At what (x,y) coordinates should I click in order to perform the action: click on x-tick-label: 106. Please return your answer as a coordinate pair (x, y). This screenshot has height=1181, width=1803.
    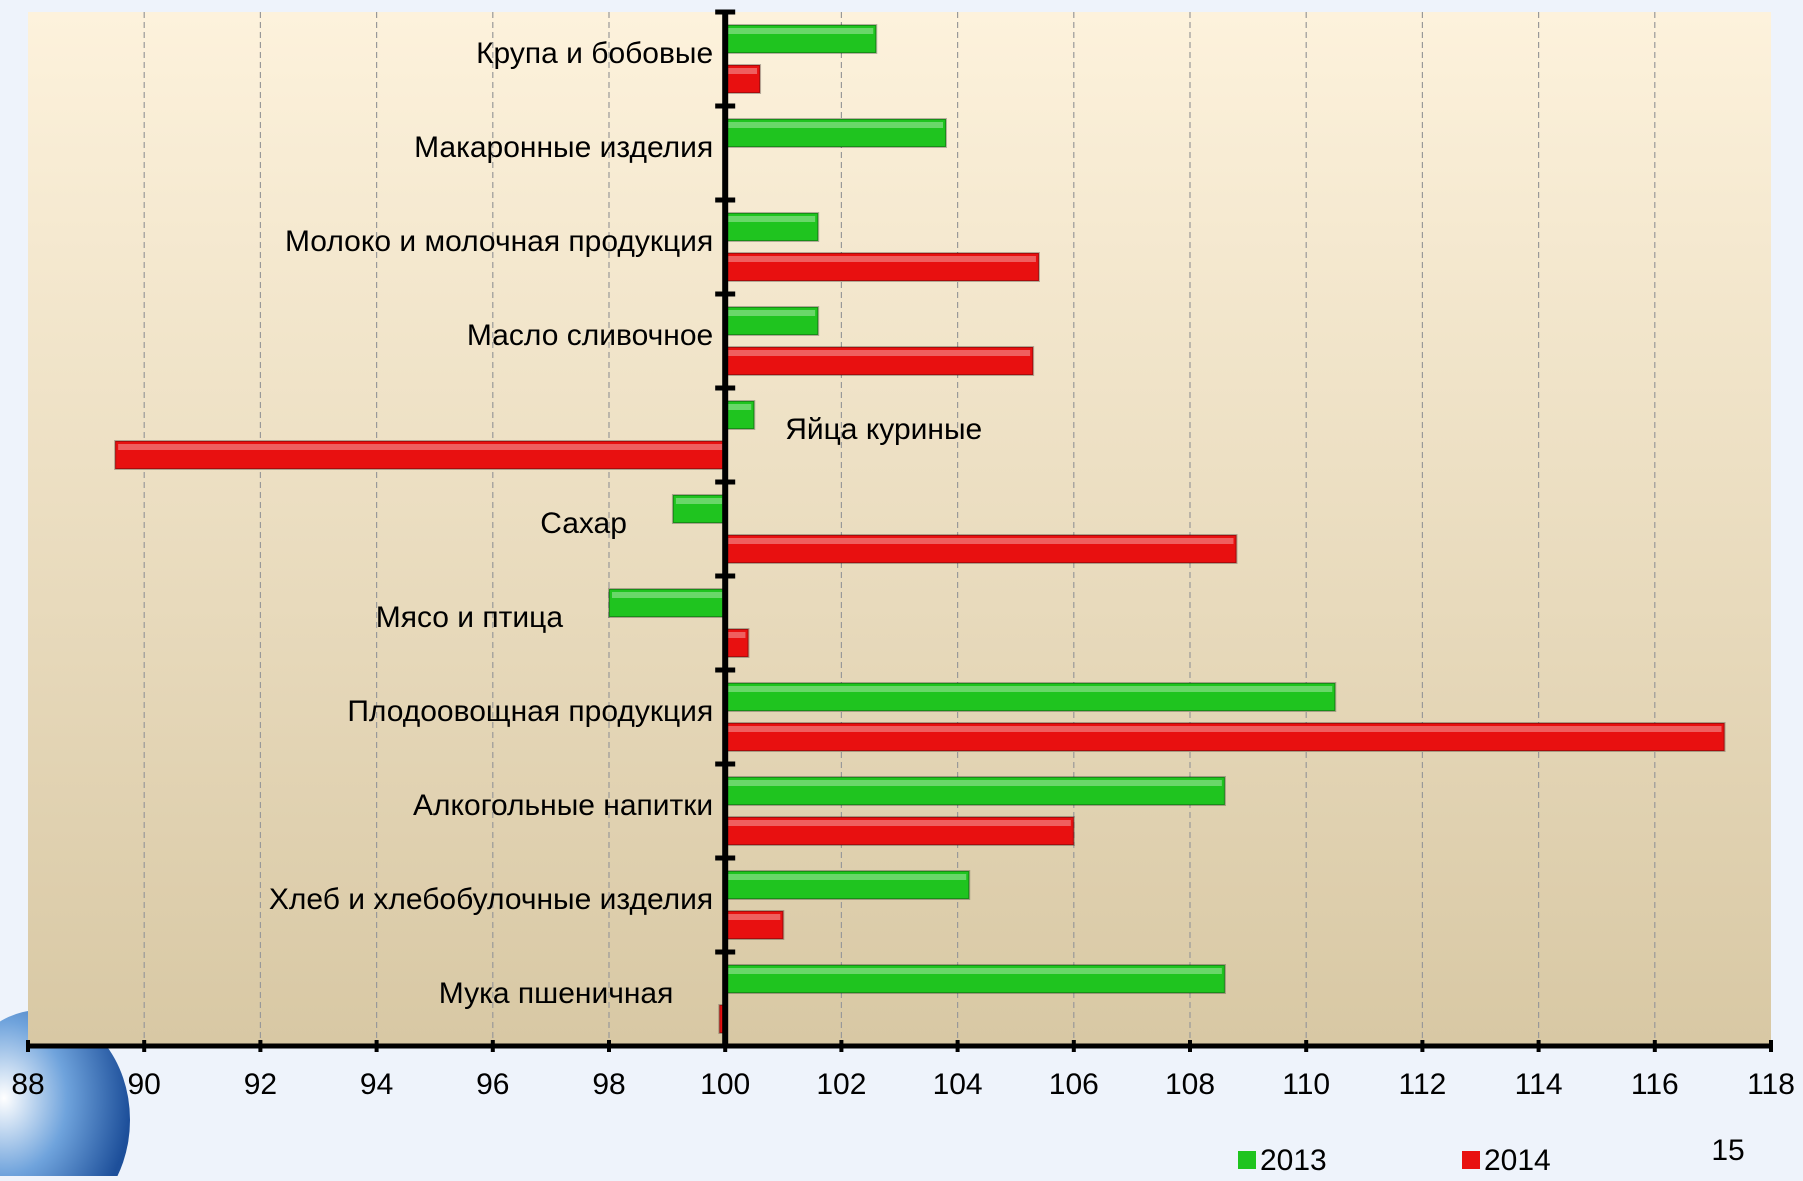
    Looking at the image, I should click on (1074, 1084).